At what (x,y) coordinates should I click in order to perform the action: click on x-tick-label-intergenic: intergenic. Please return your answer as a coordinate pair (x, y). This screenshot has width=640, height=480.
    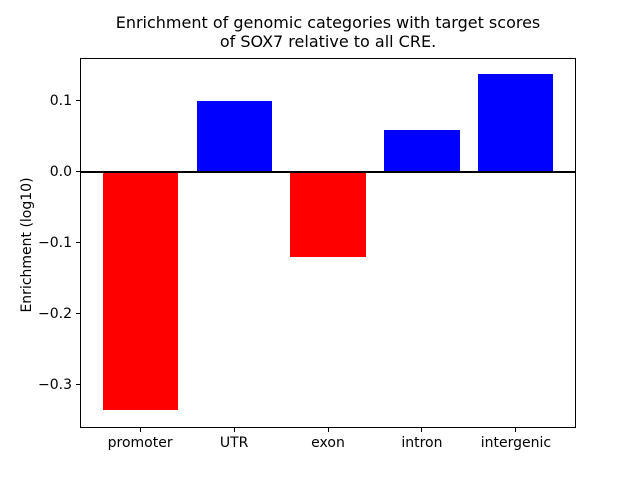
    Looking at the image, I should click on (516, 443).